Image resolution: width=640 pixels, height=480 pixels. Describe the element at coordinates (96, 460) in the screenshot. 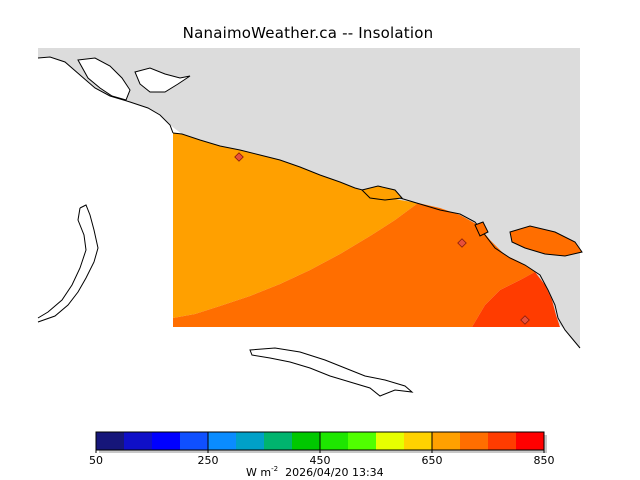

I see `colorbar-tick-50: 50` at that location.